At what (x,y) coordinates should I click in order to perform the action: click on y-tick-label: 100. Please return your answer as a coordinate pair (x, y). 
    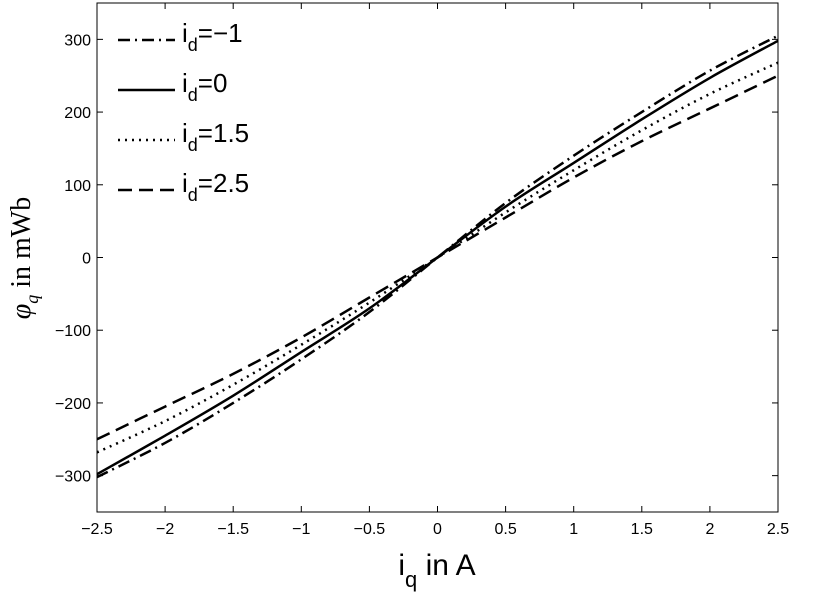
    Looking at the image, I should click on (77, 186).